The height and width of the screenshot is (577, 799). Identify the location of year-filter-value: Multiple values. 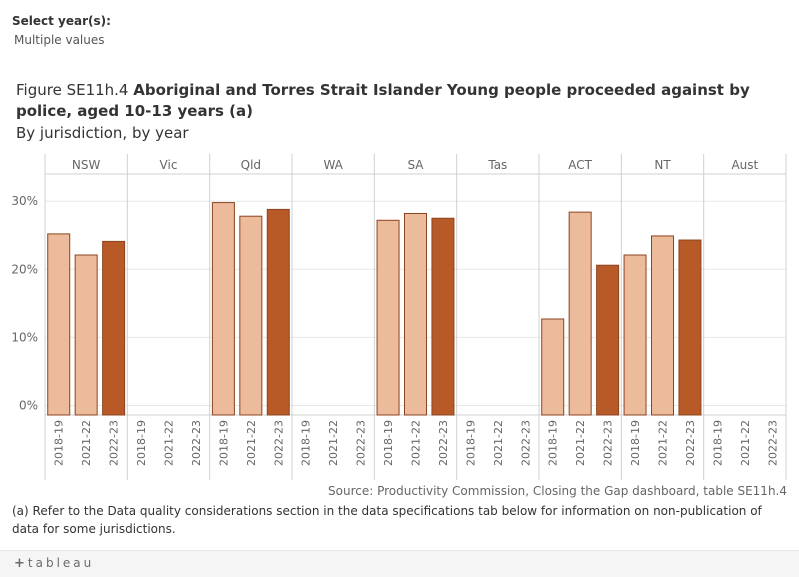
(59, 40).